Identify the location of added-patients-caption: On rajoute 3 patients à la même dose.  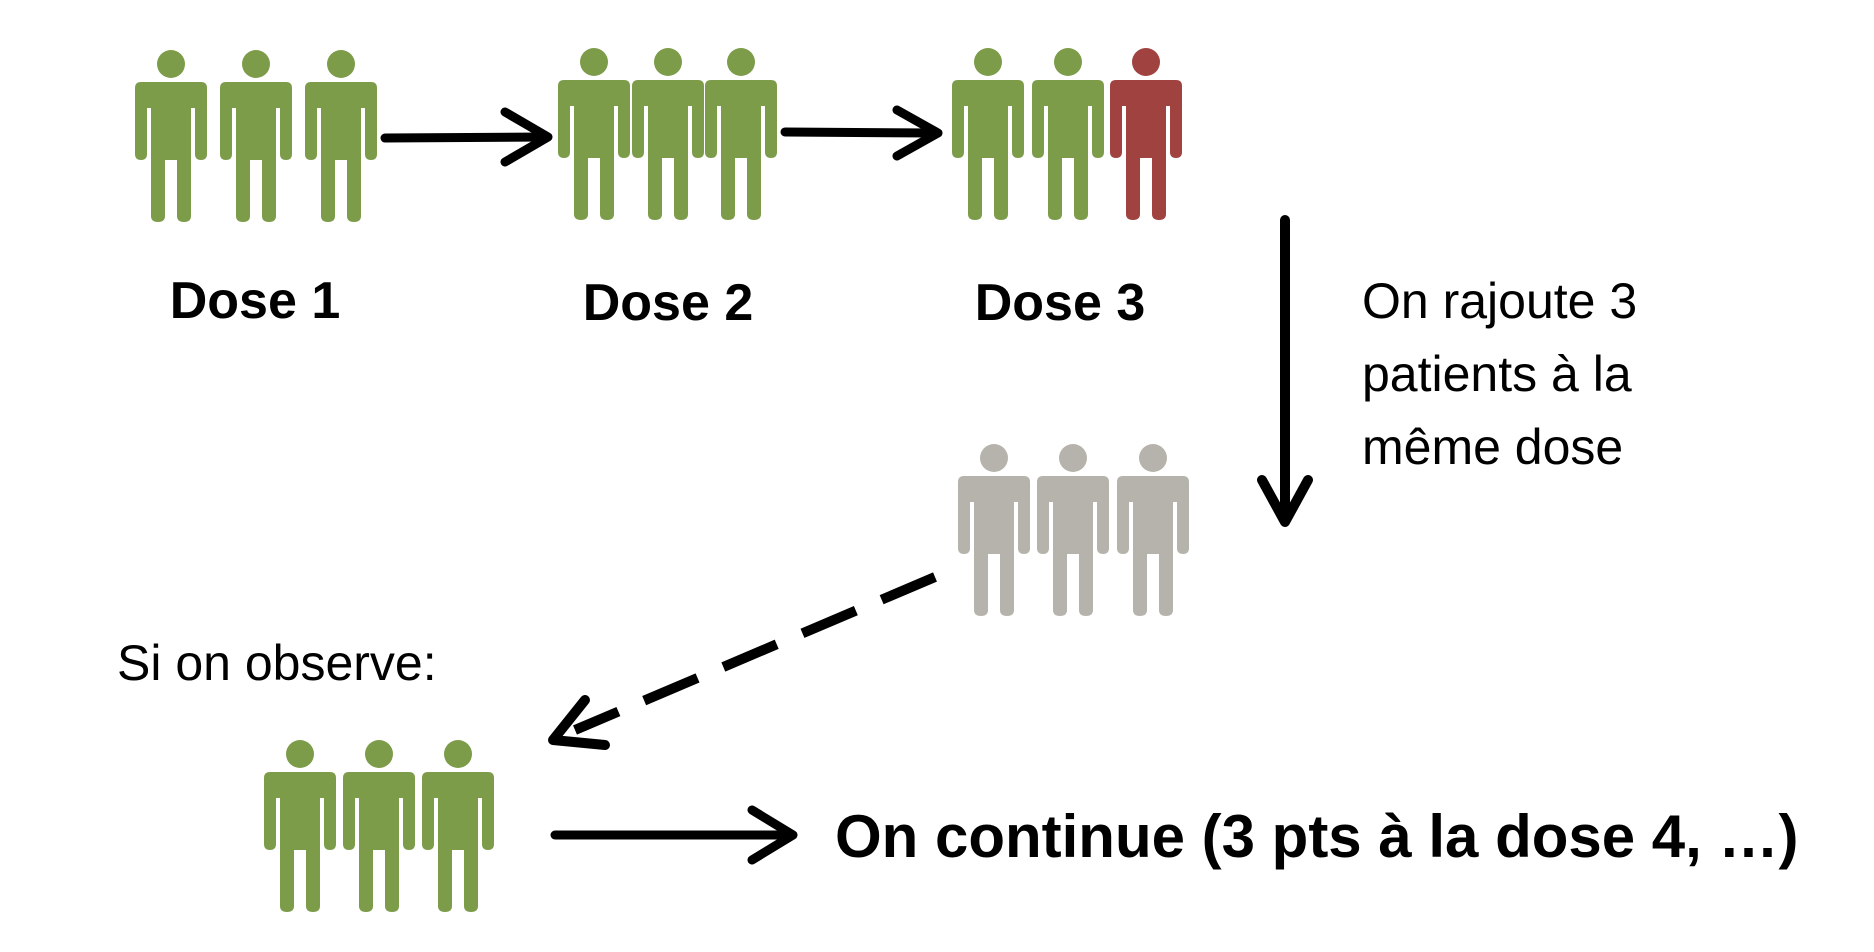
(1506, 374).